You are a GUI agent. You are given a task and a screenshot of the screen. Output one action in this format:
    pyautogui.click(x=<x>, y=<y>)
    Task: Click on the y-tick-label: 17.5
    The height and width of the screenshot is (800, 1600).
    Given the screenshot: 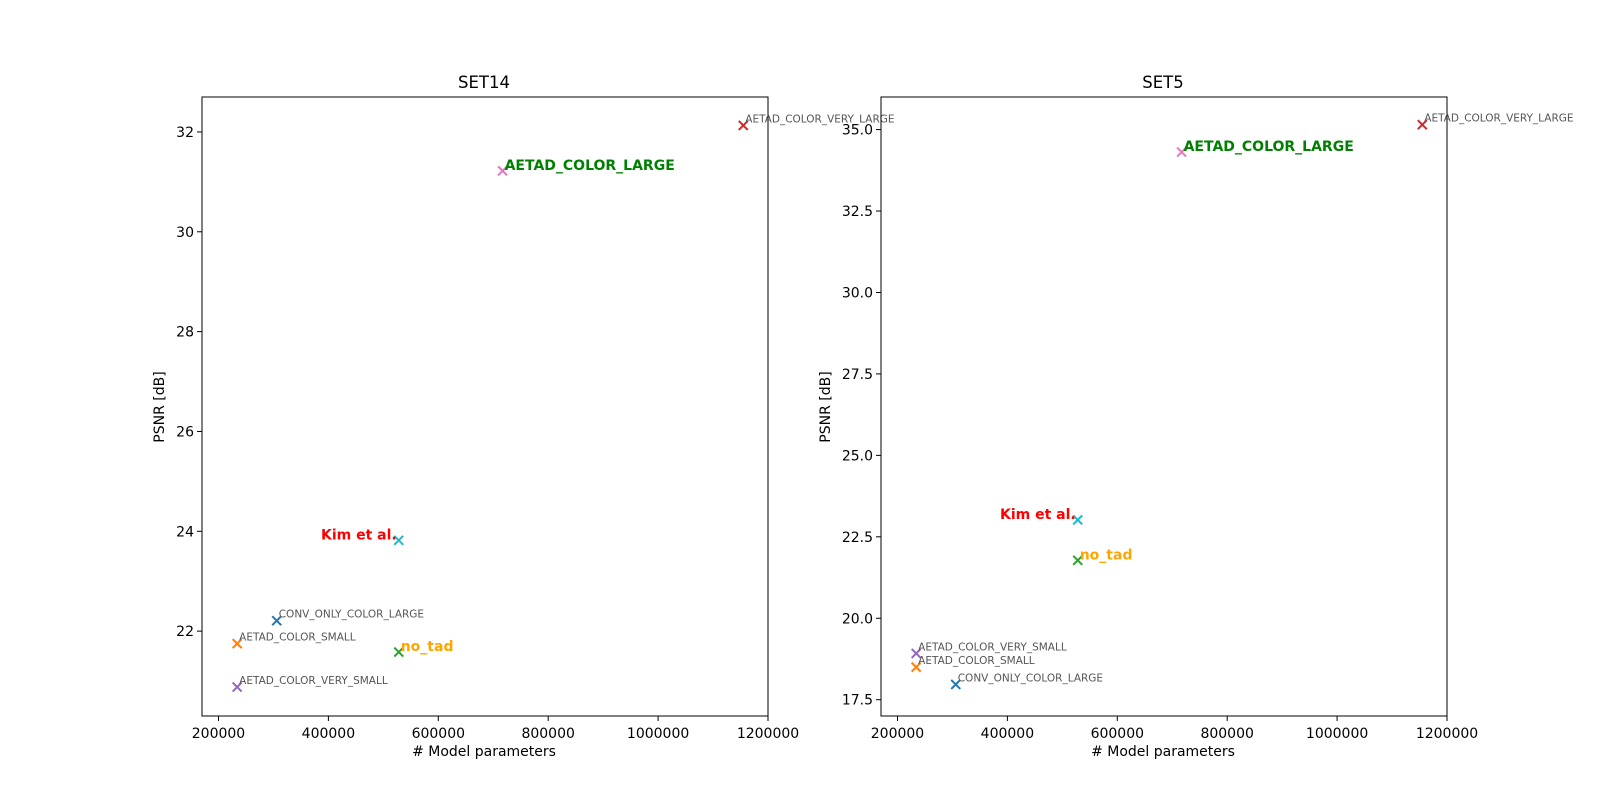 What is the action you would take?
    pyautogui.click(x=857, y=701)
    